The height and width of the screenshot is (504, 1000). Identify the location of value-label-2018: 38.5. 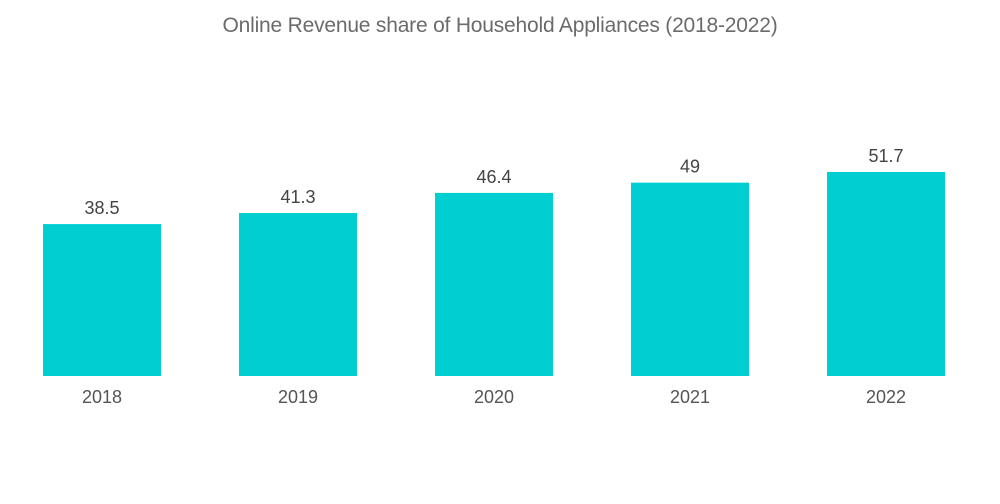
(101, 208).